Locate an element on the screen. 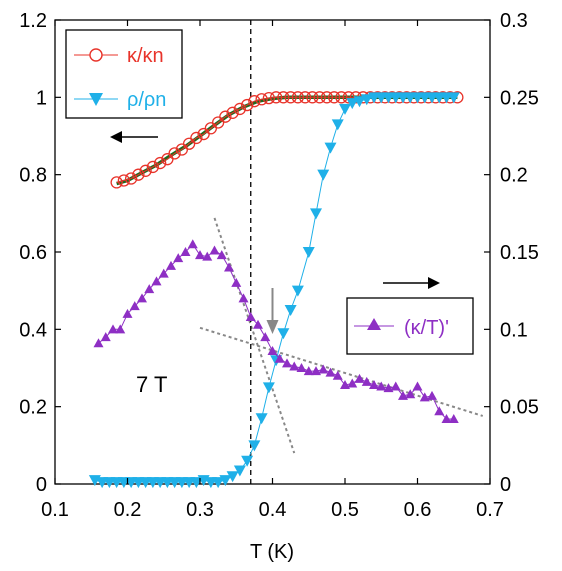 The width and height of the screenshot is (562, 571). y-left-tick-label: 0.8 is located at coordinates (33, 176).